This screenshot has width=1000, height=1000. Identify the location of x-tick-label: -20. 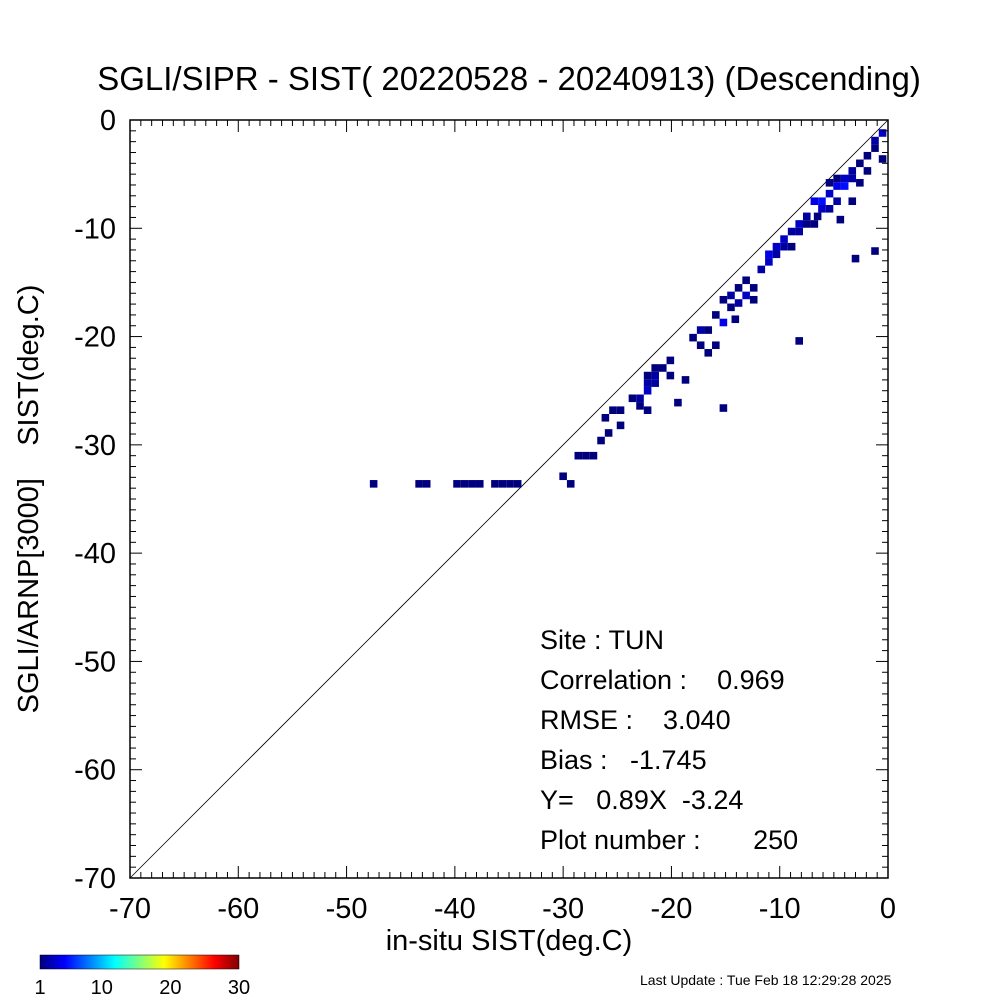
(671, 909).